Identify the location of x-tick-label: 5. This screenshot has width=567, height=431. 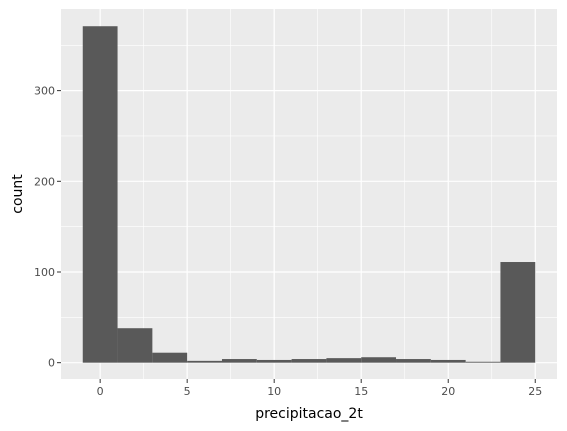
(187, 391).